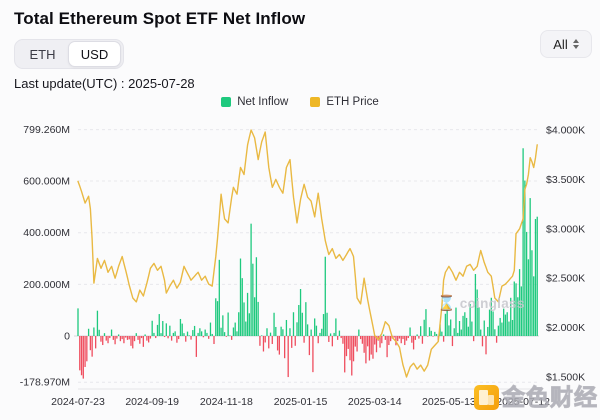 This screenshot has width=600, height=420. I want to click on eth-price-swatch-icon, so click(315, 102).